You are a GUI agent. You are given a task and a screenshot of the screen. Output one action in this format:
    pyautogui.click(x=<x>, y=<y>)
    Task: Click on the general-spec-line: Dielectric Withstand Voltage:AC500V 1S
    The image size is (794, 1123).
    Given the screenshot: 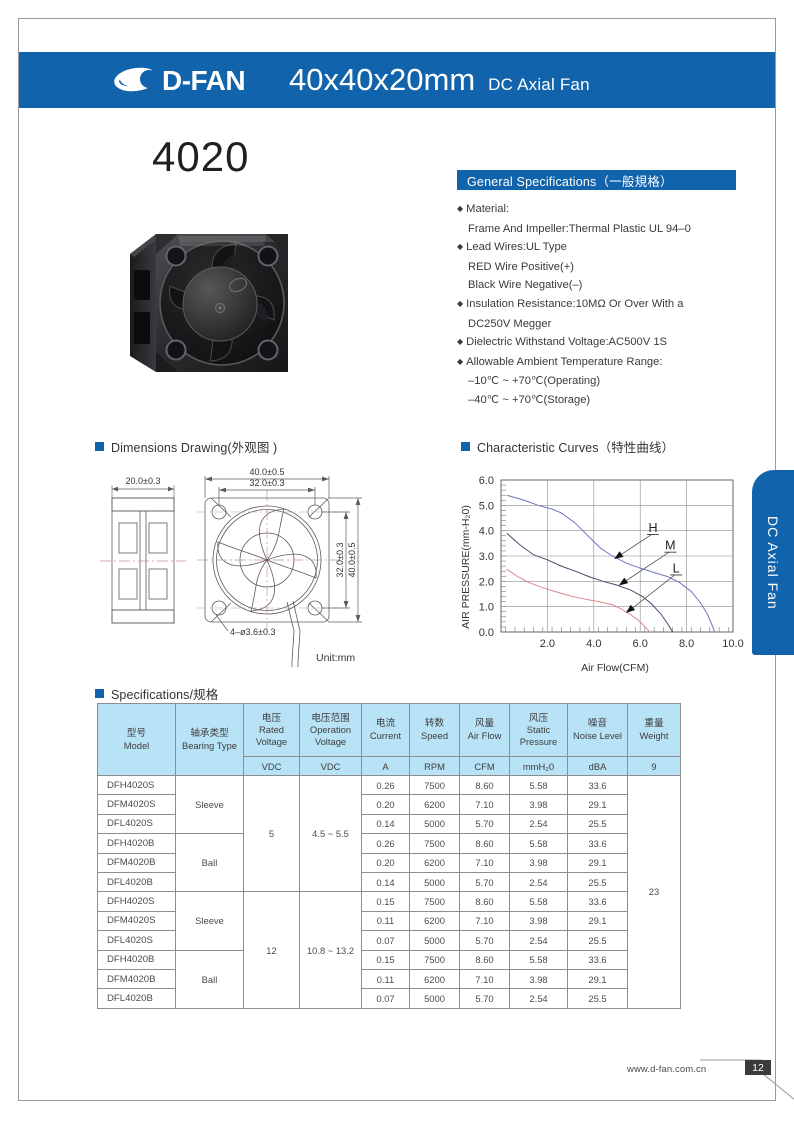 What is the action you would take?
    pyautogui.click(x=607, y=343)
    